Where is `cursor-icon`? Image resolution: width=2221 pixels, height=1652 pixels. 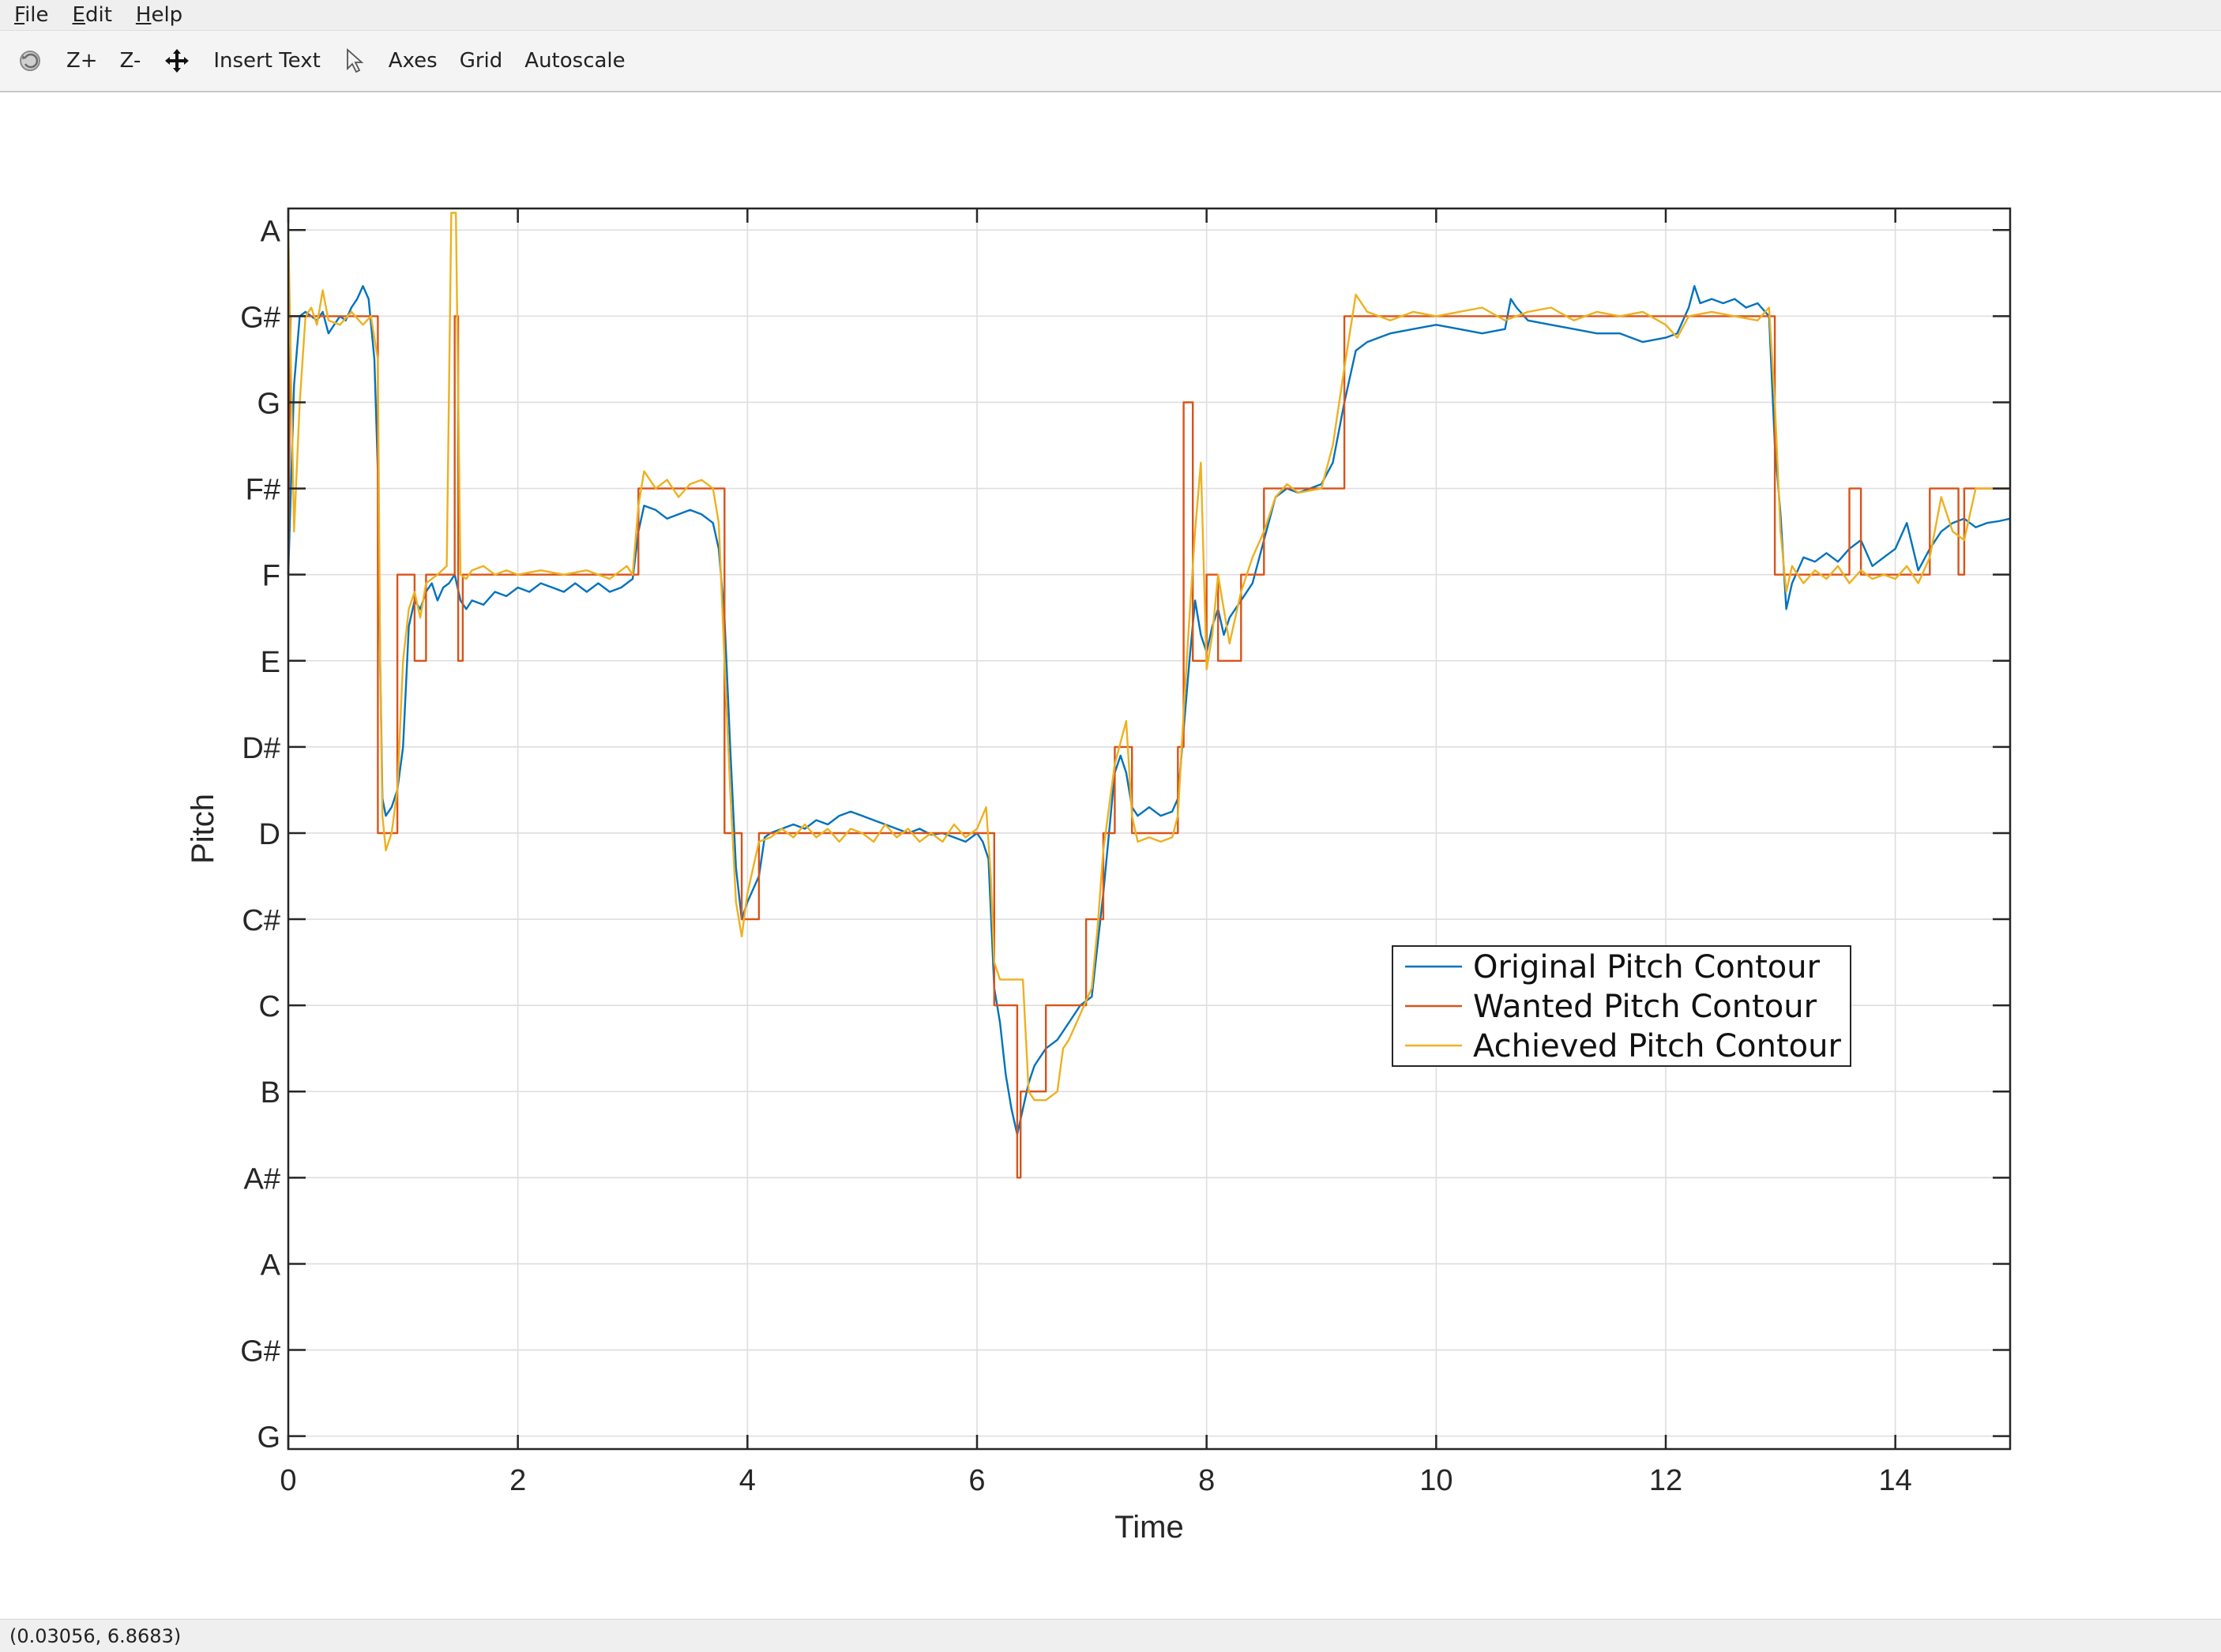 cursor-icon is located at coordinates (355, 60).